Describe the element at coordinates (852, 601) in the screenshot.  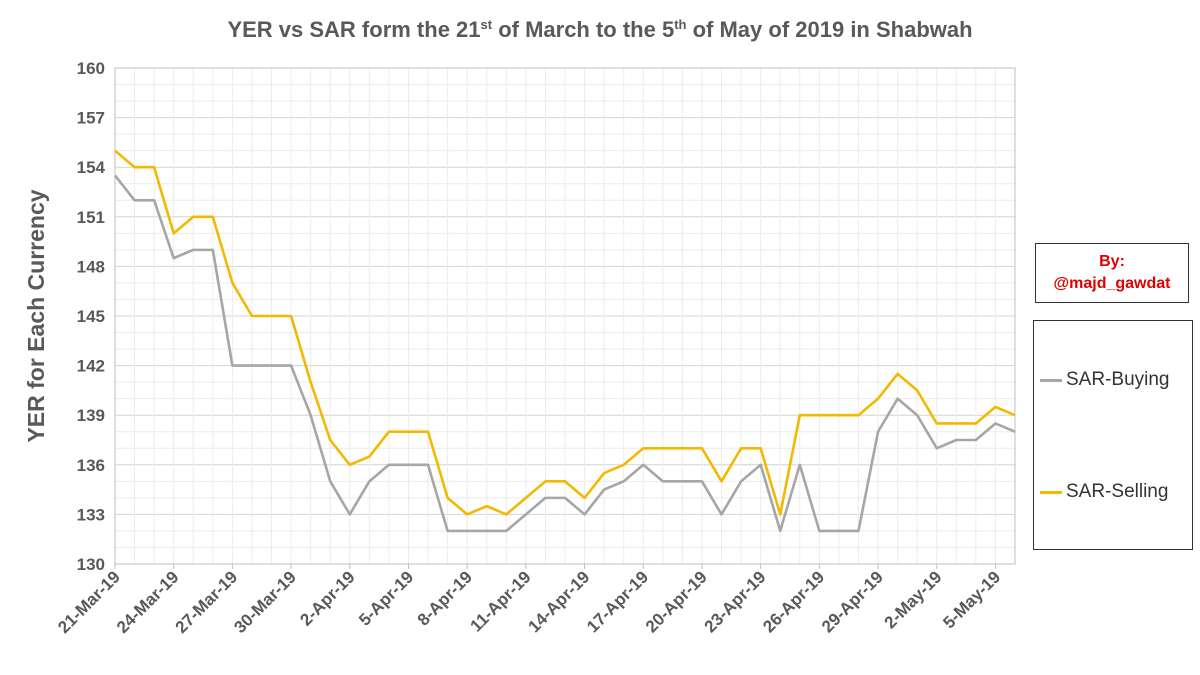
I see `x-tick-label: 29-Apr-19` at that location.